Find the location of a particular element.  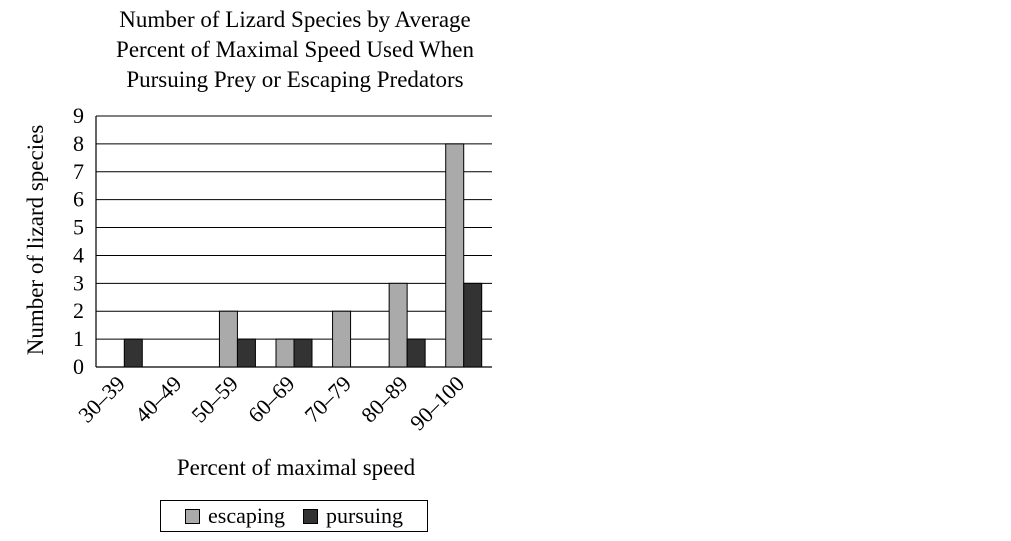

legend-swatch-escaping is located at coordinates (193, 516).